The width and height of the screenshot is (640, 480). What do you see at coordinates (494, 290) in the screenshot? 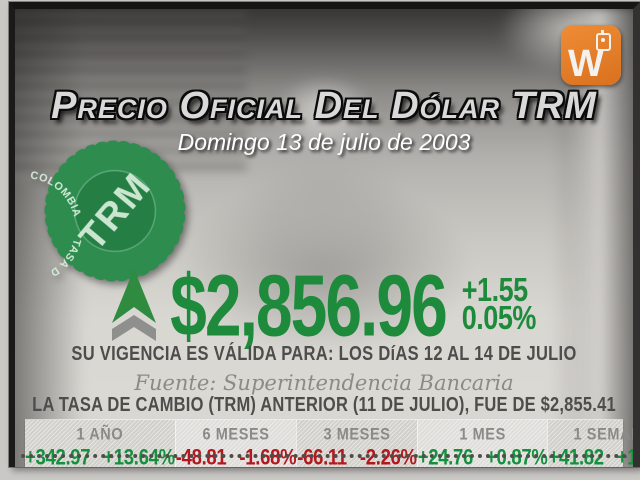
I see `price-change-absolute: +1.55` at bounding box center [494, 290].